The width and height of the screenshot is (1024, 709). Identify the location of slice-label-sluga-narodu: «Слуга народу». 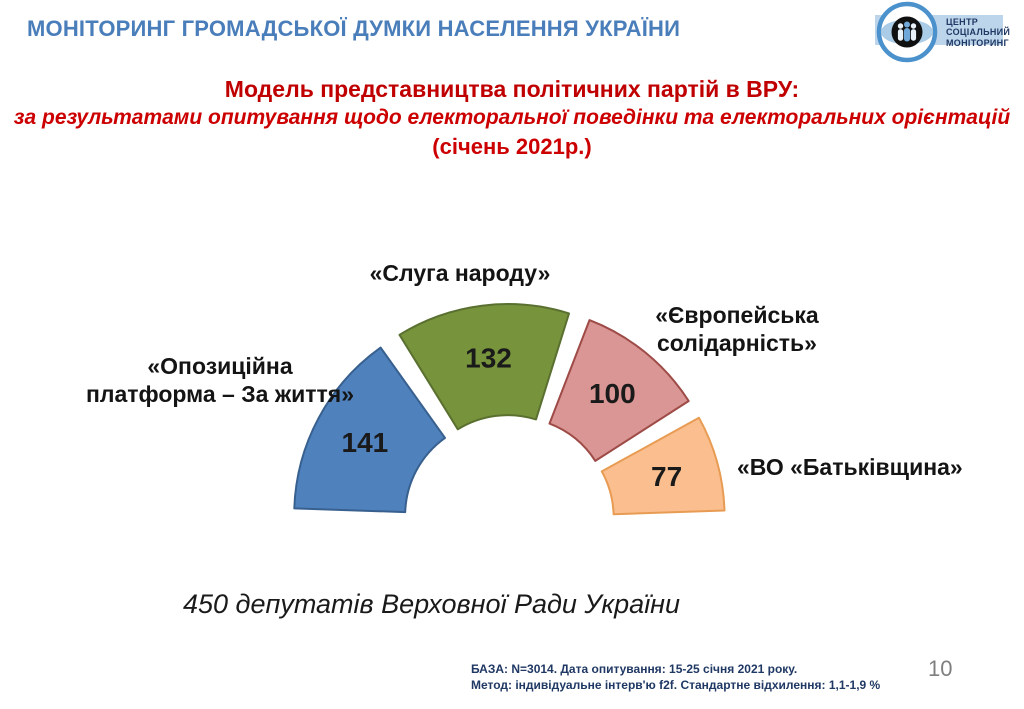
(460, 273).